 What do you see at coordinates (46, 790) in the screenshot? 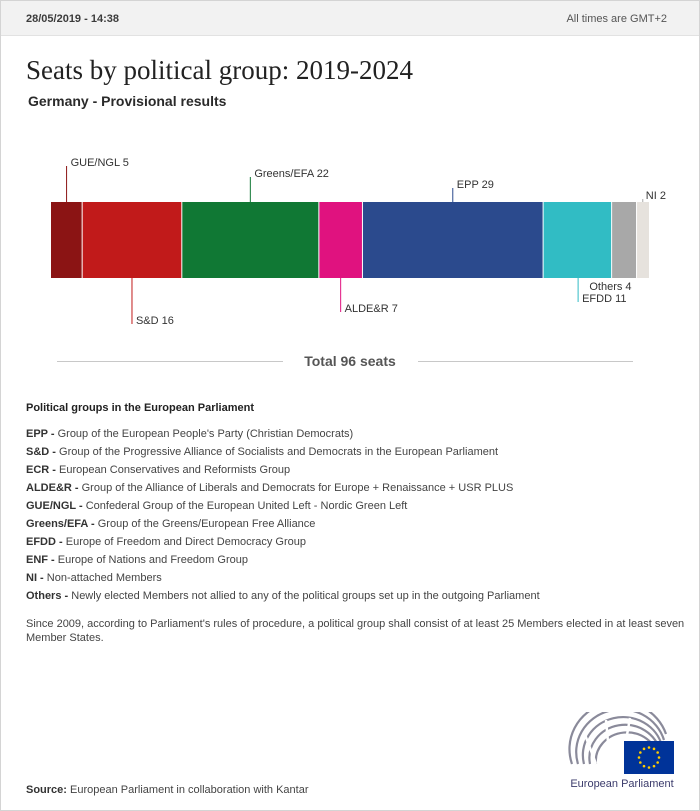
I see `source-label: Source:` at bounding box center [46, 790].